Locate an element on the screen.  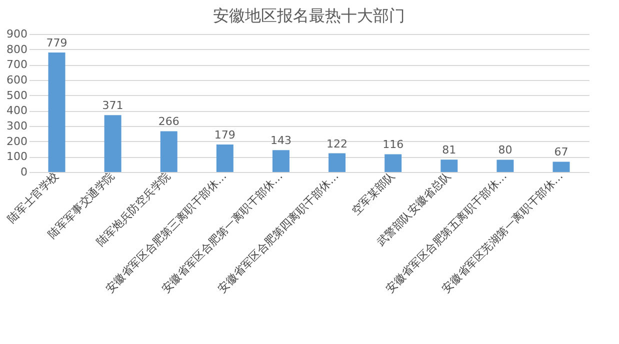
y-tick-label: 800 is located at coordinates (17, 49).